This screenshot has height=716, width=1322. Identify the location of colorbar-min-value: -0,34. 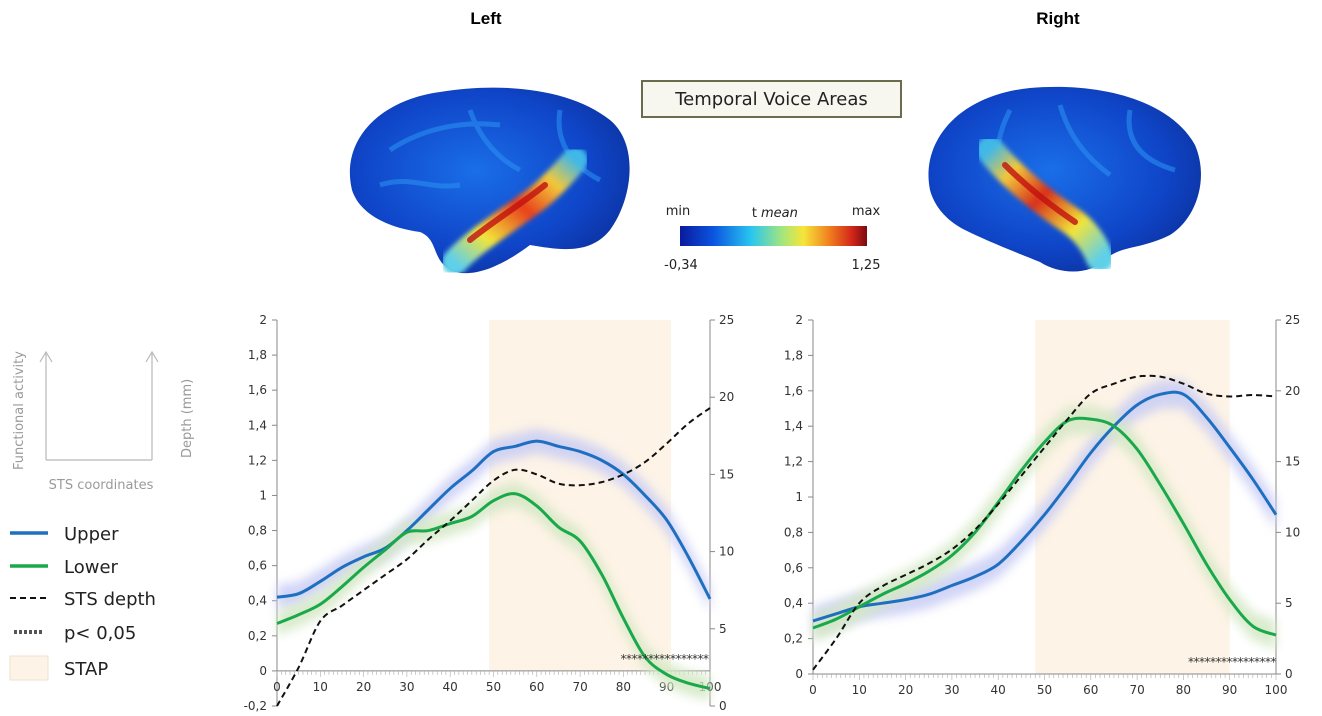
(681, 265).